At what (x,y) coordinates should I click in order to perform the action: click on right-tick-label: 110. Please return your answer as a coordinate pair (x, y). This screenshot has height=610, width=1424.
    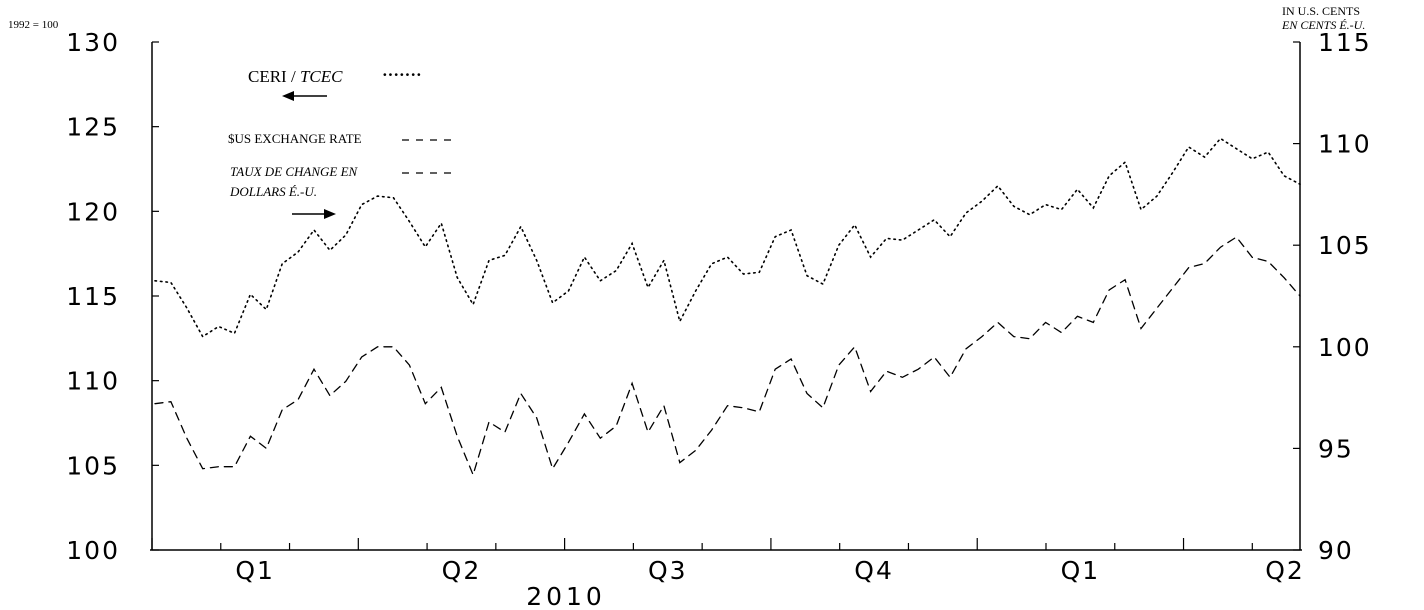
    Looking at the image, I should click on (1345, 144).